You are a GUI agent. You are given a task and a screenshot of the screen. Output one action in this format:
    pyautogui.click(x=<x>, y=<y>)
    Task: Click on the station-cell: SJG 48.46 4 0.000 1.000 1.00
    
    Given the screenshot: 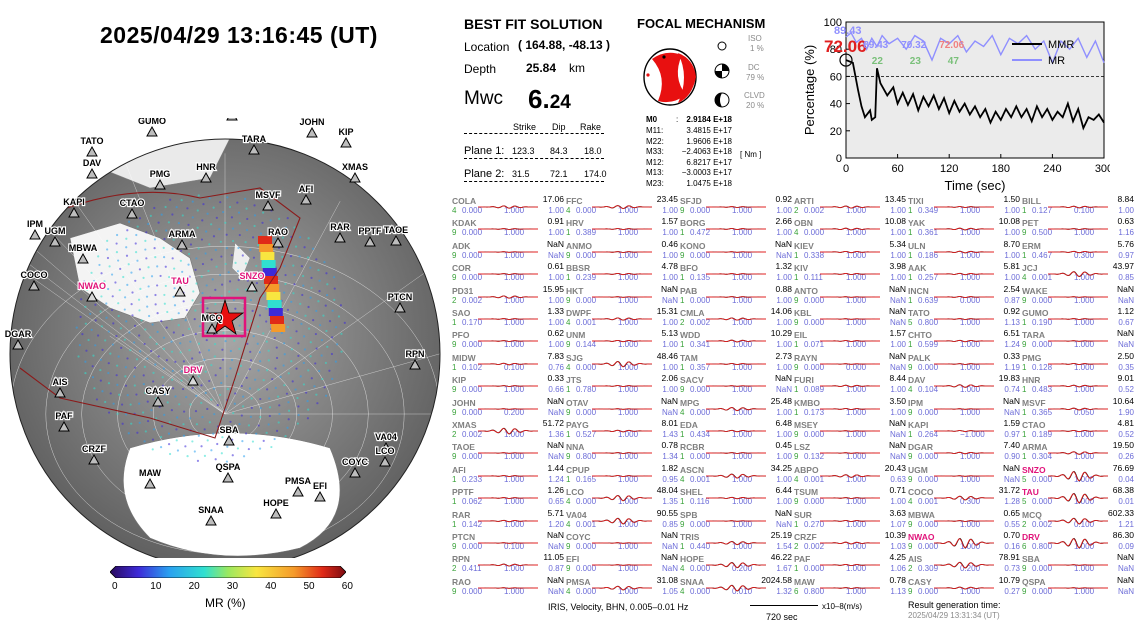 What is the action you would take?
    pyautogui.click(x=622, y=362)
    